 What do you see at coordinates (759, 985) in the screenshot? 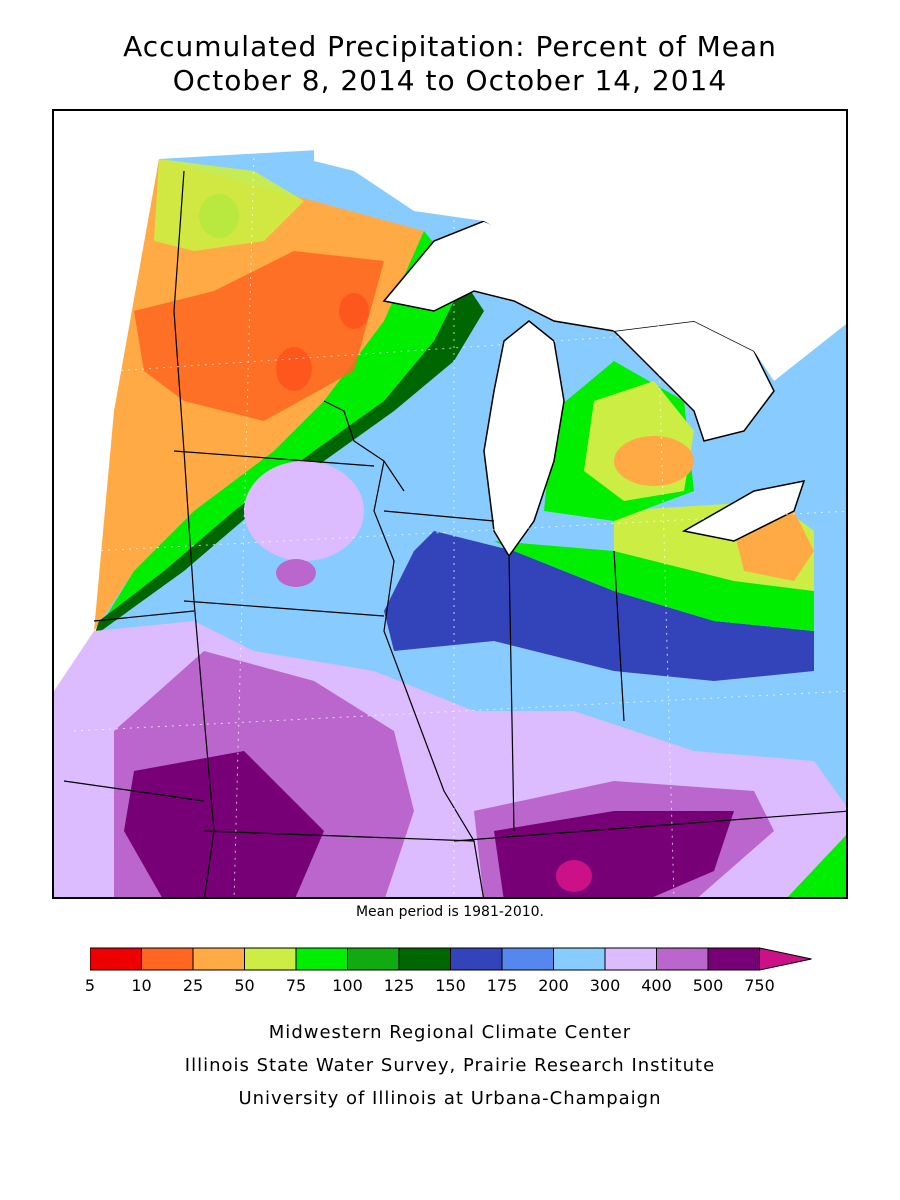
I see `legend-label: 750` at bounding box center [759, 985].